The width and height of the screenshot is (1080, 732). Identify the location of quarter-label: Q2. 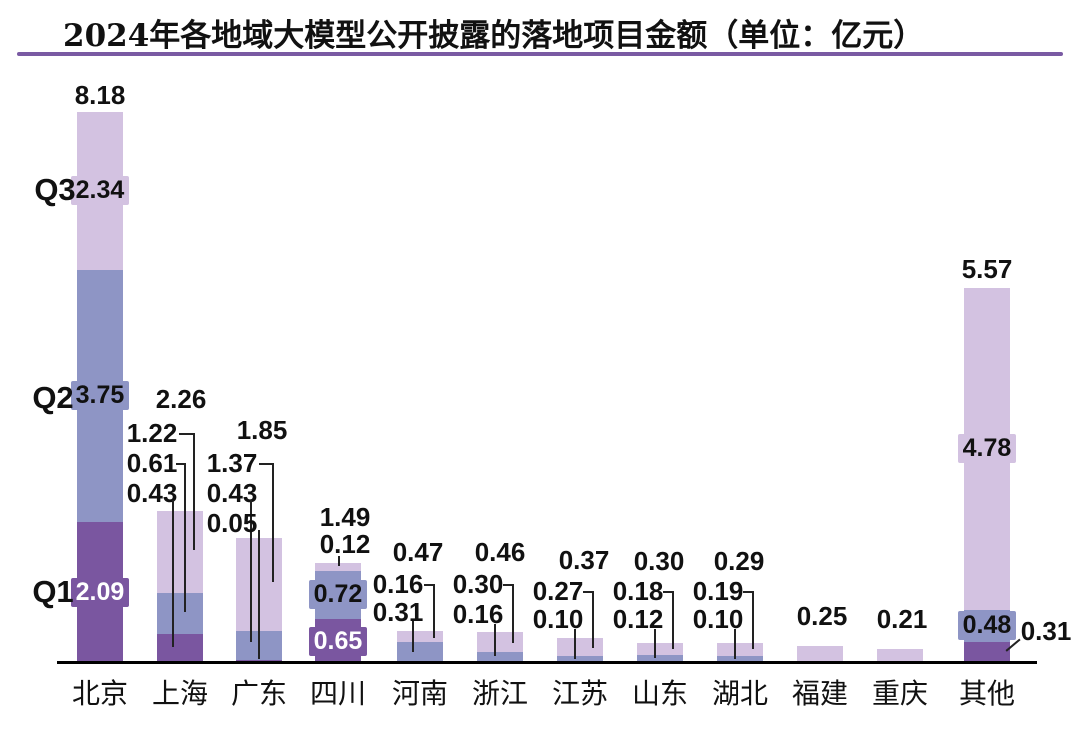
(53, 397).